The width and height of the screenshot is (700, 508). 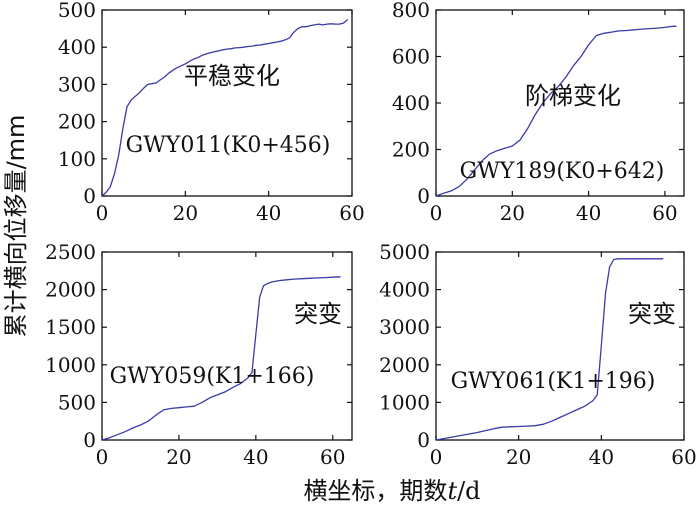 I want to click on y-tick-label: 300, so click(x=77, y=84).